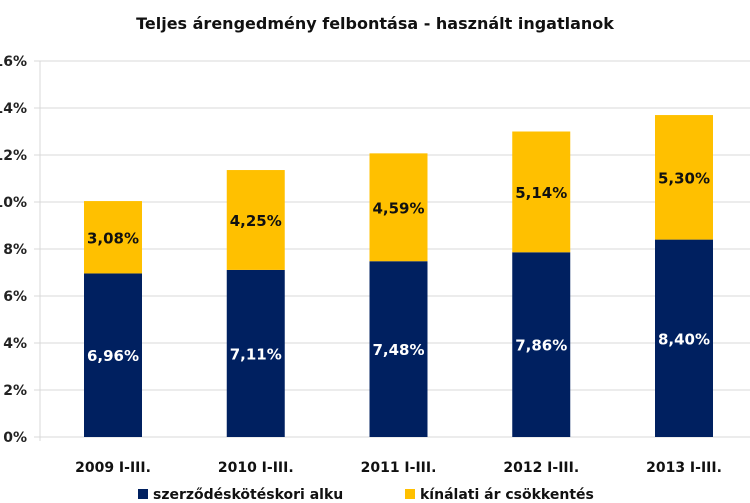 This screenshot has height=503, width=750. Describe the element at coordinates (113, 468) in the screenshot. I see `x-tick-label: 2009 I-III.` at that location.